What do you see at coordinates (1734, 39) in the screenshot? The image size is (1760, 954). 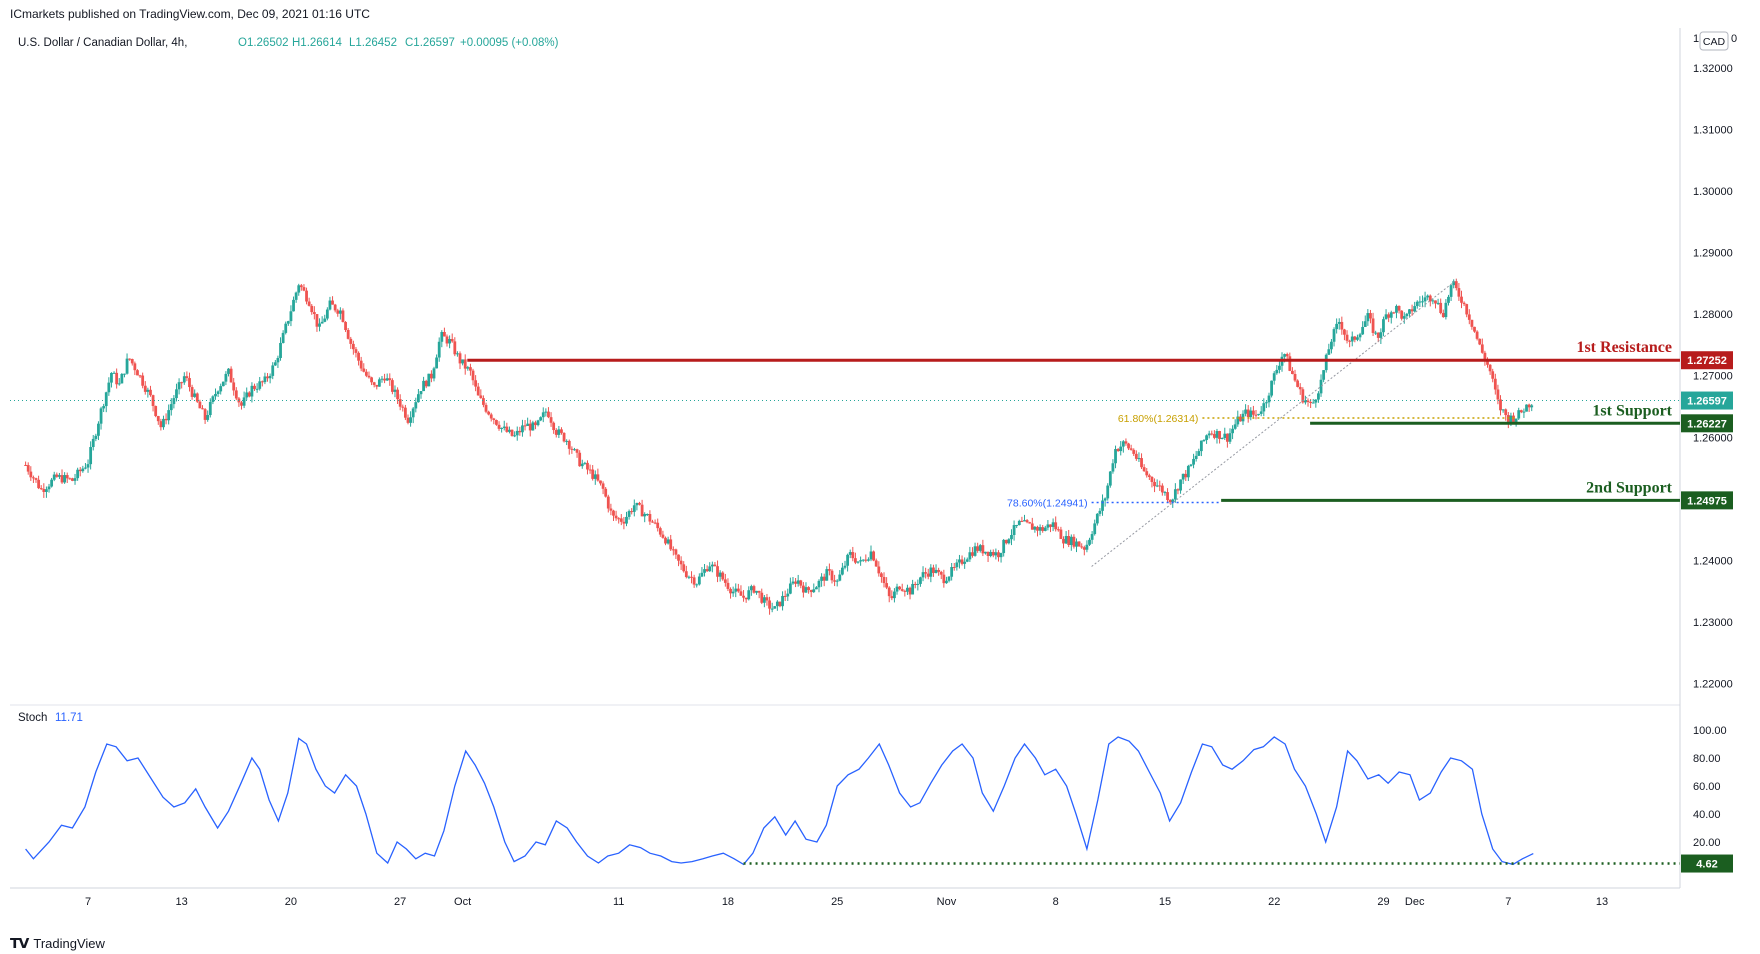 I see `axis-top-label-right: 0` at bounding box center [1734, 39].